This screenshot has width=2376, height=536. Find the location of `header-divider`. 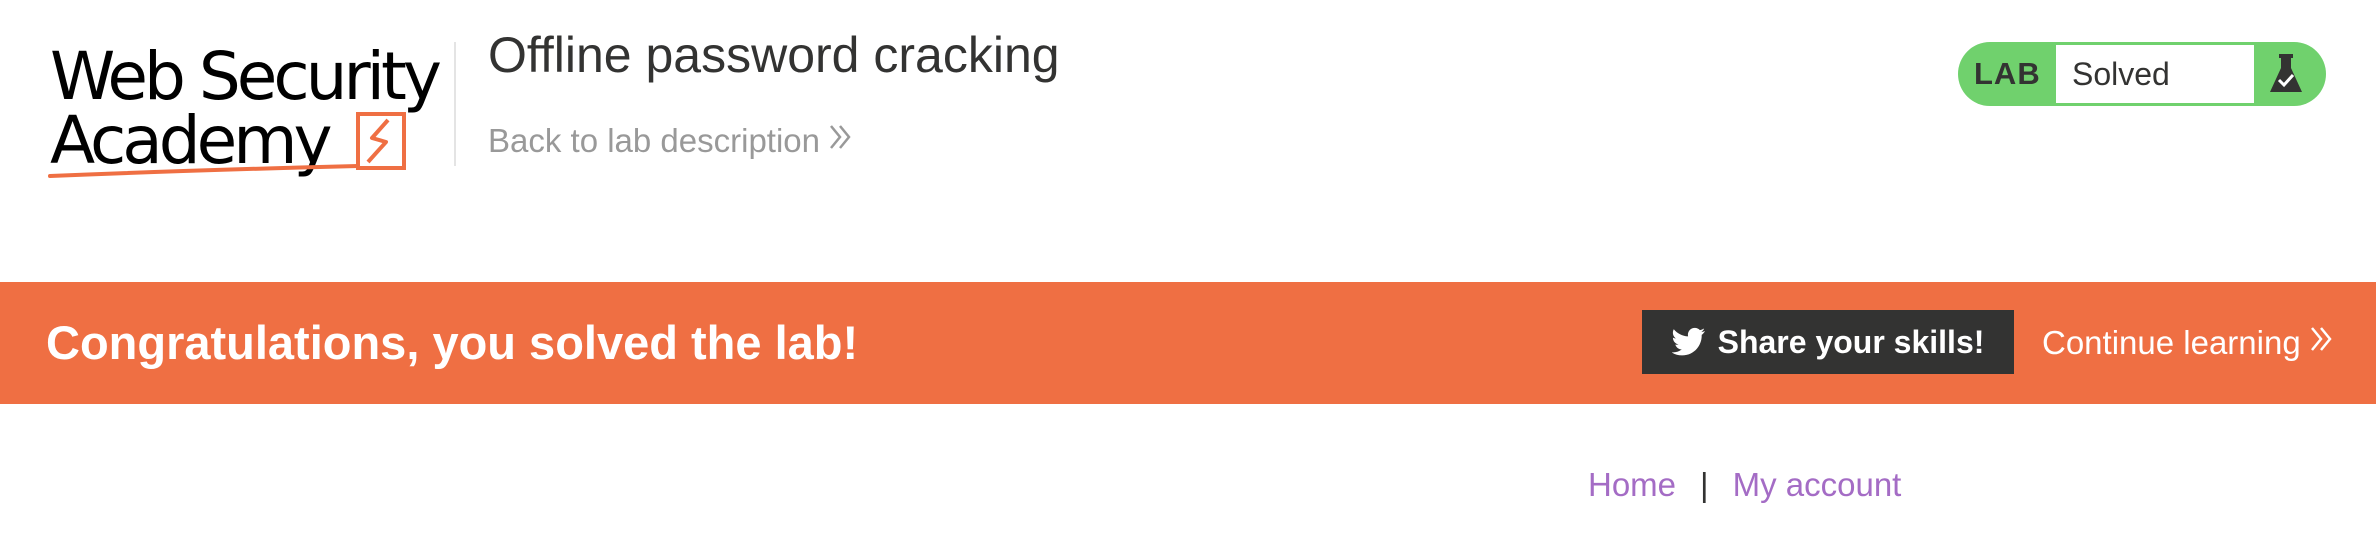

header-divider is located at coordinates (455, 104).